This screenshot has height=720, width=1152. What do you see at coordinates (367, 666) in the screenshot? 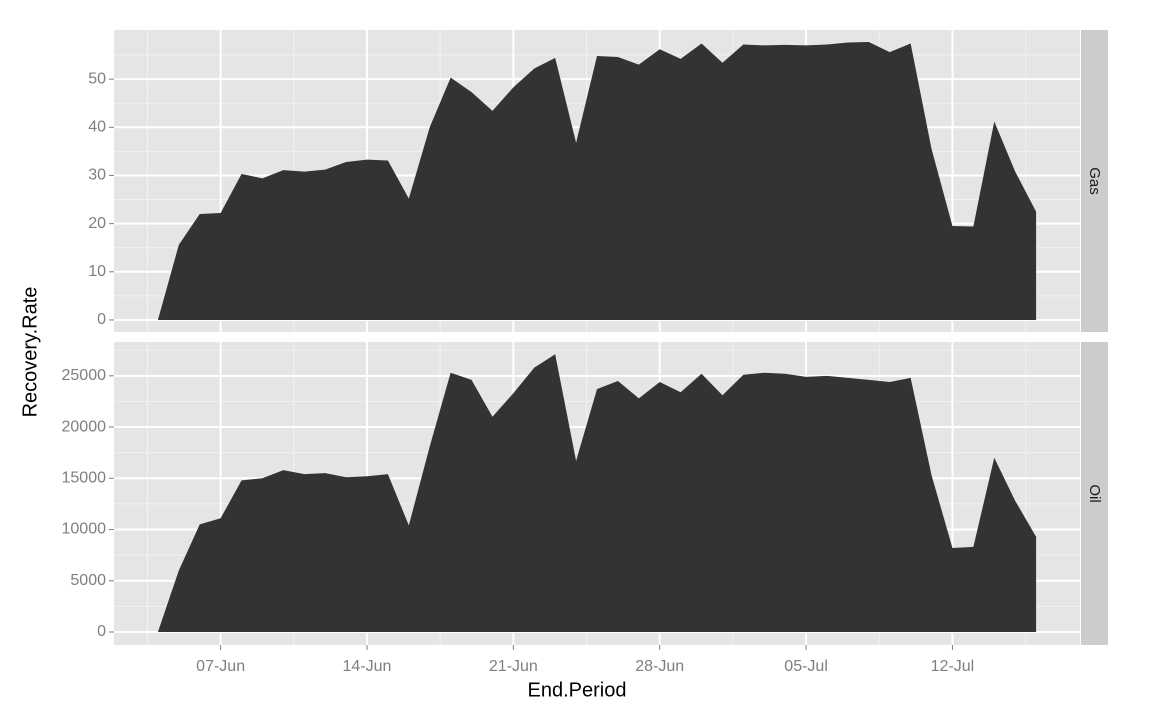
I see `x-tick-label: 14-Jun` at bounding box center [367, 666].